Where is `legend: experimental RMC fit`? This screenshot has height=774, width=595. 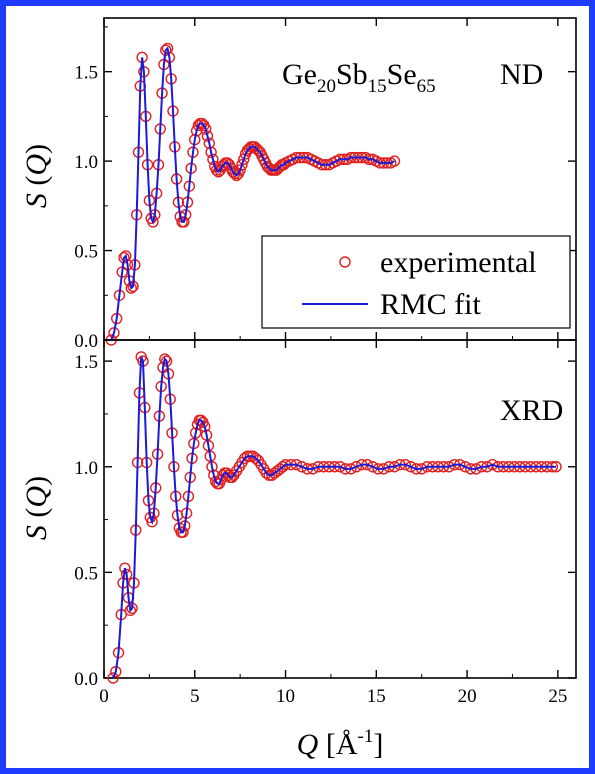
legend: experimental RMC fit is located at coordinates (416, 282).